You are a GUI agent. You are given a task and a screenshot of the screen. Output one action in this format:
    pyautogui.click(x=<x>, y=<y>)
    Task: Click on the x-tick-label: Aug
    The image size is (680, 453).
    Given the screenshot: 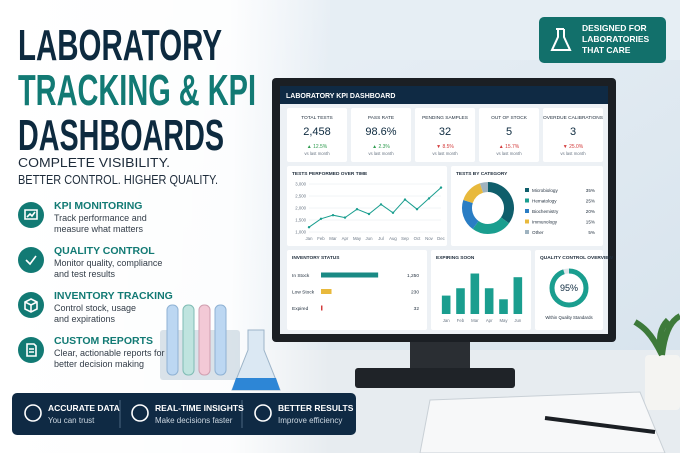 What is the action you would take?
    pyautogui.click(x=393, y=238)
    